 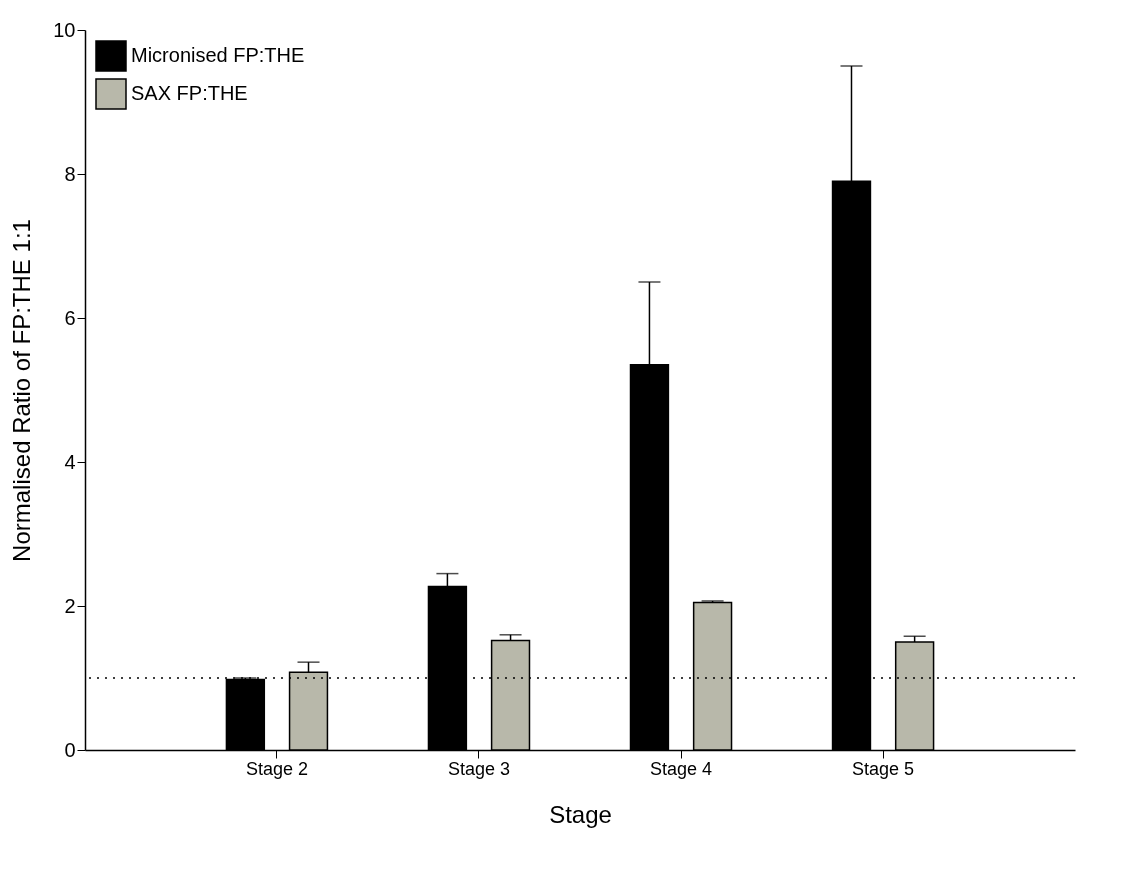 I want to click on legend-label: SAX FP:THE, so click(x=189, y=93).